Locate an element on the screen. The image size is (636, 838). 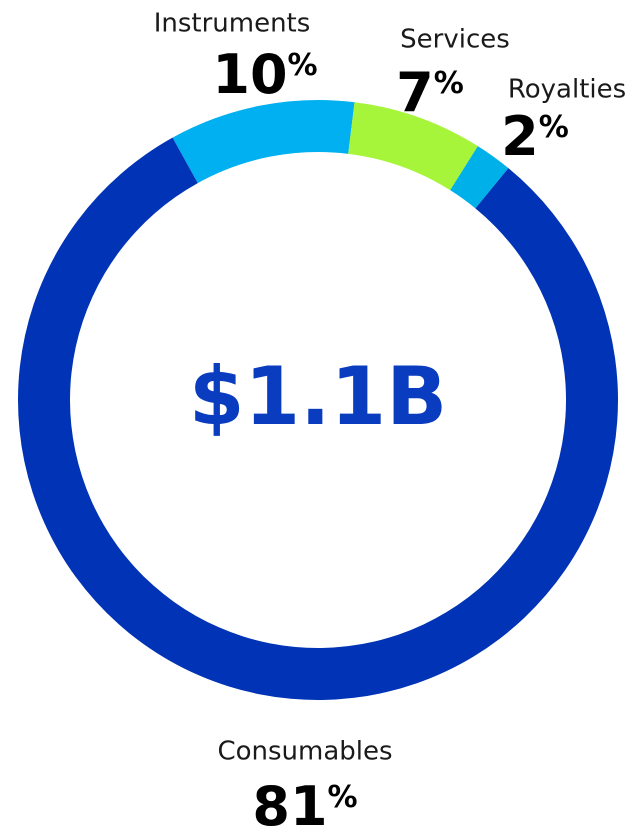
center-label: $1.1B is located at coordinates (318, 396).